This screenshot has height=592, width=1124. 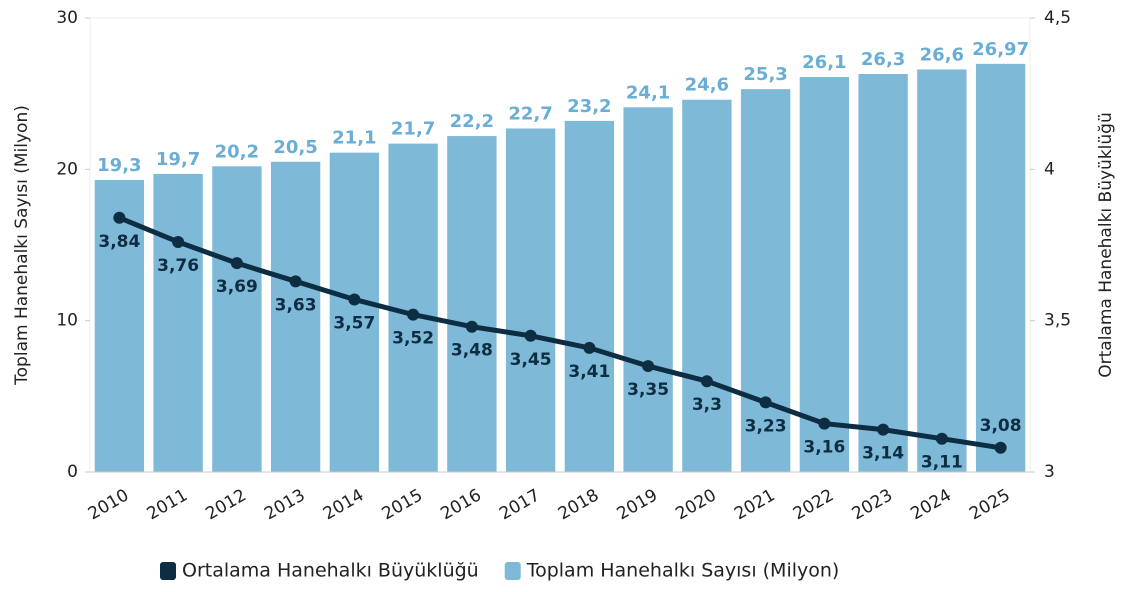 I want to click on y2-tick-label: 4,5, so click(x=1057, y=18).